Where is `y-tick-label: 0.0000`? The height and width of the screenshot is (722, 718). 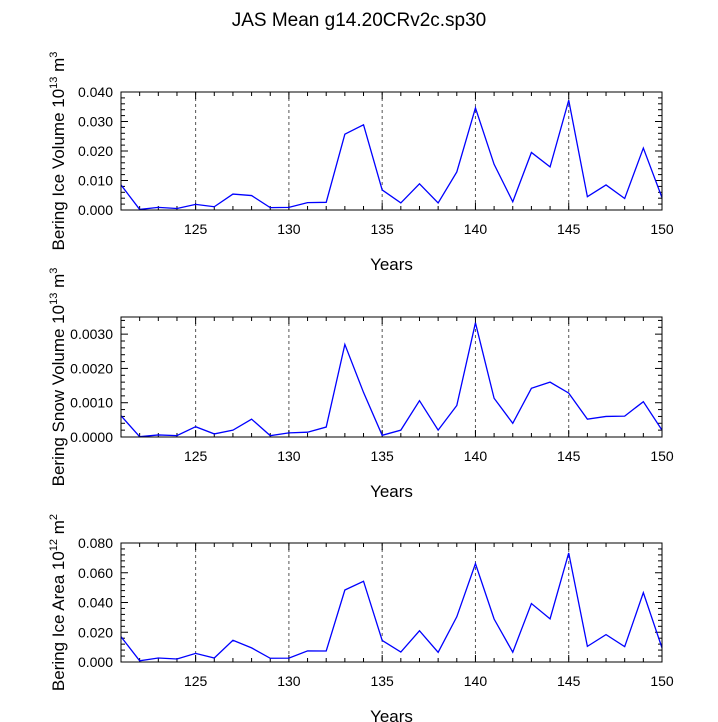 y-tick-label: 0.0000 is located at coordinates (91, 437).